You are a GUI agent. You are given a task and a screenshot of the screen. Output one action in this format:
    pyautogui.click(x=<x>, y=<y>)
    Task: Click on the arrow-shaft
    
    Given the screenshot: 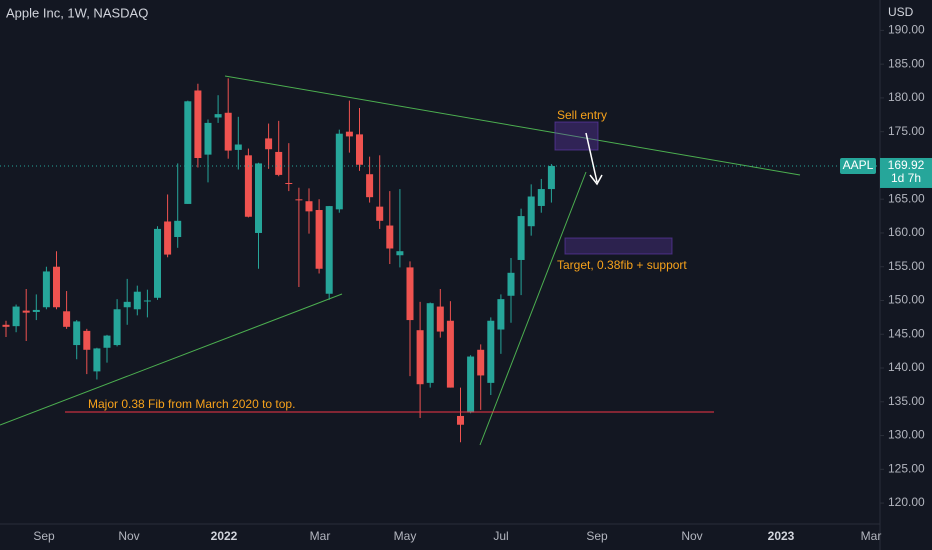 What is the action you would take?
    pyautogui.click(x=591, y=157)
    